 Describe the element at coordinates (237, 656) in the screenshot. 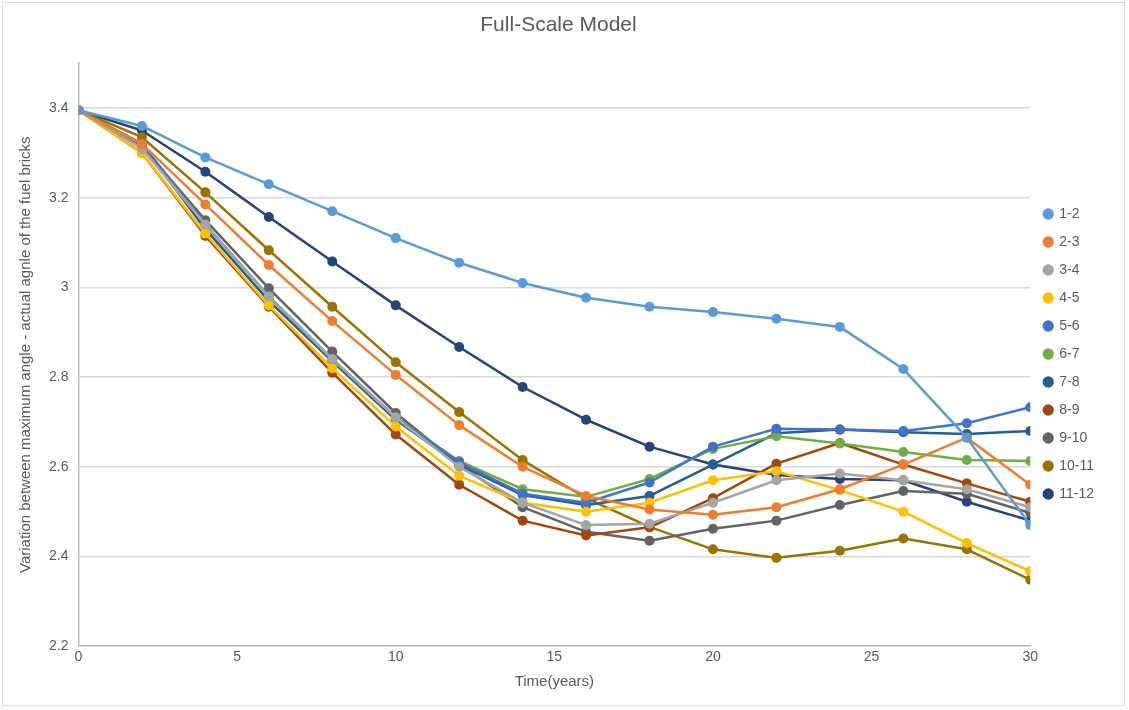

I see `x-tick-label: 5` at that location.